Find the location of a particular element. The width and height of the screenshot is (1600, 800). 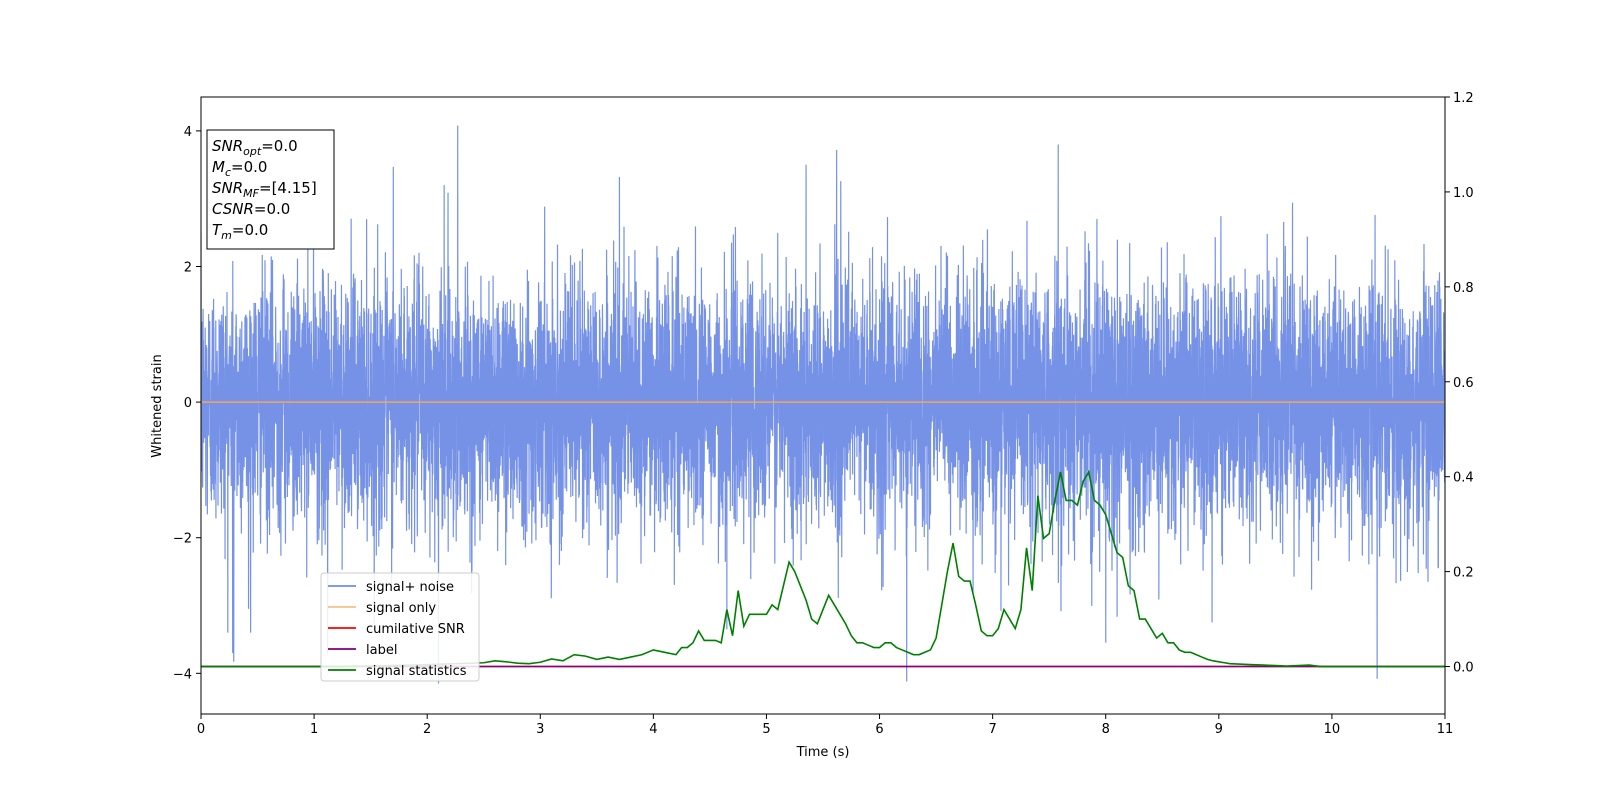

y2-tick-label: 1.2 is located at coordinates (1463, 98).